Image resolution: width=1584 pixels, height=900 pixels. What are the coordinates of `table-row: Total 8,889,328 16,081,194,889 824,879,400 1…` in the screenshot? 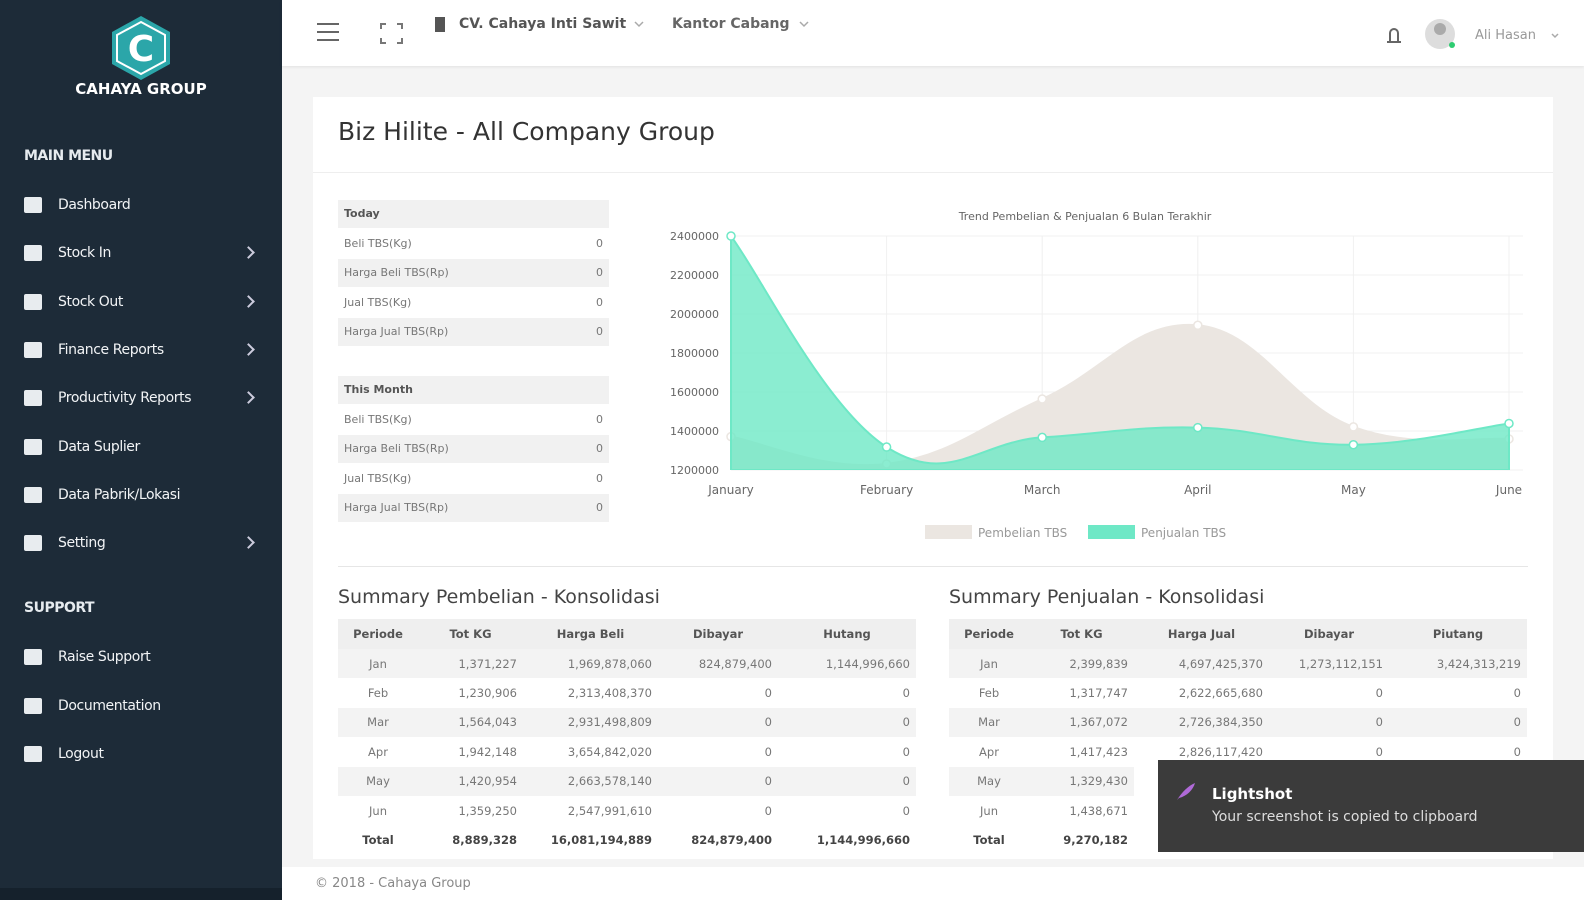 It's located at (627, 840).